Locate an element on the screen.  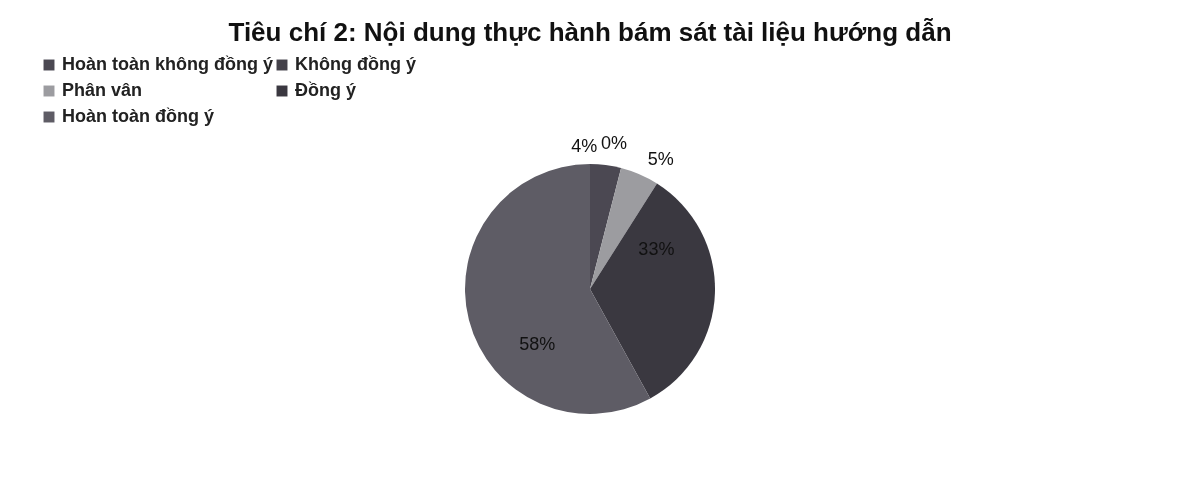
data-label: 4% is located at coordinates (584, 146).